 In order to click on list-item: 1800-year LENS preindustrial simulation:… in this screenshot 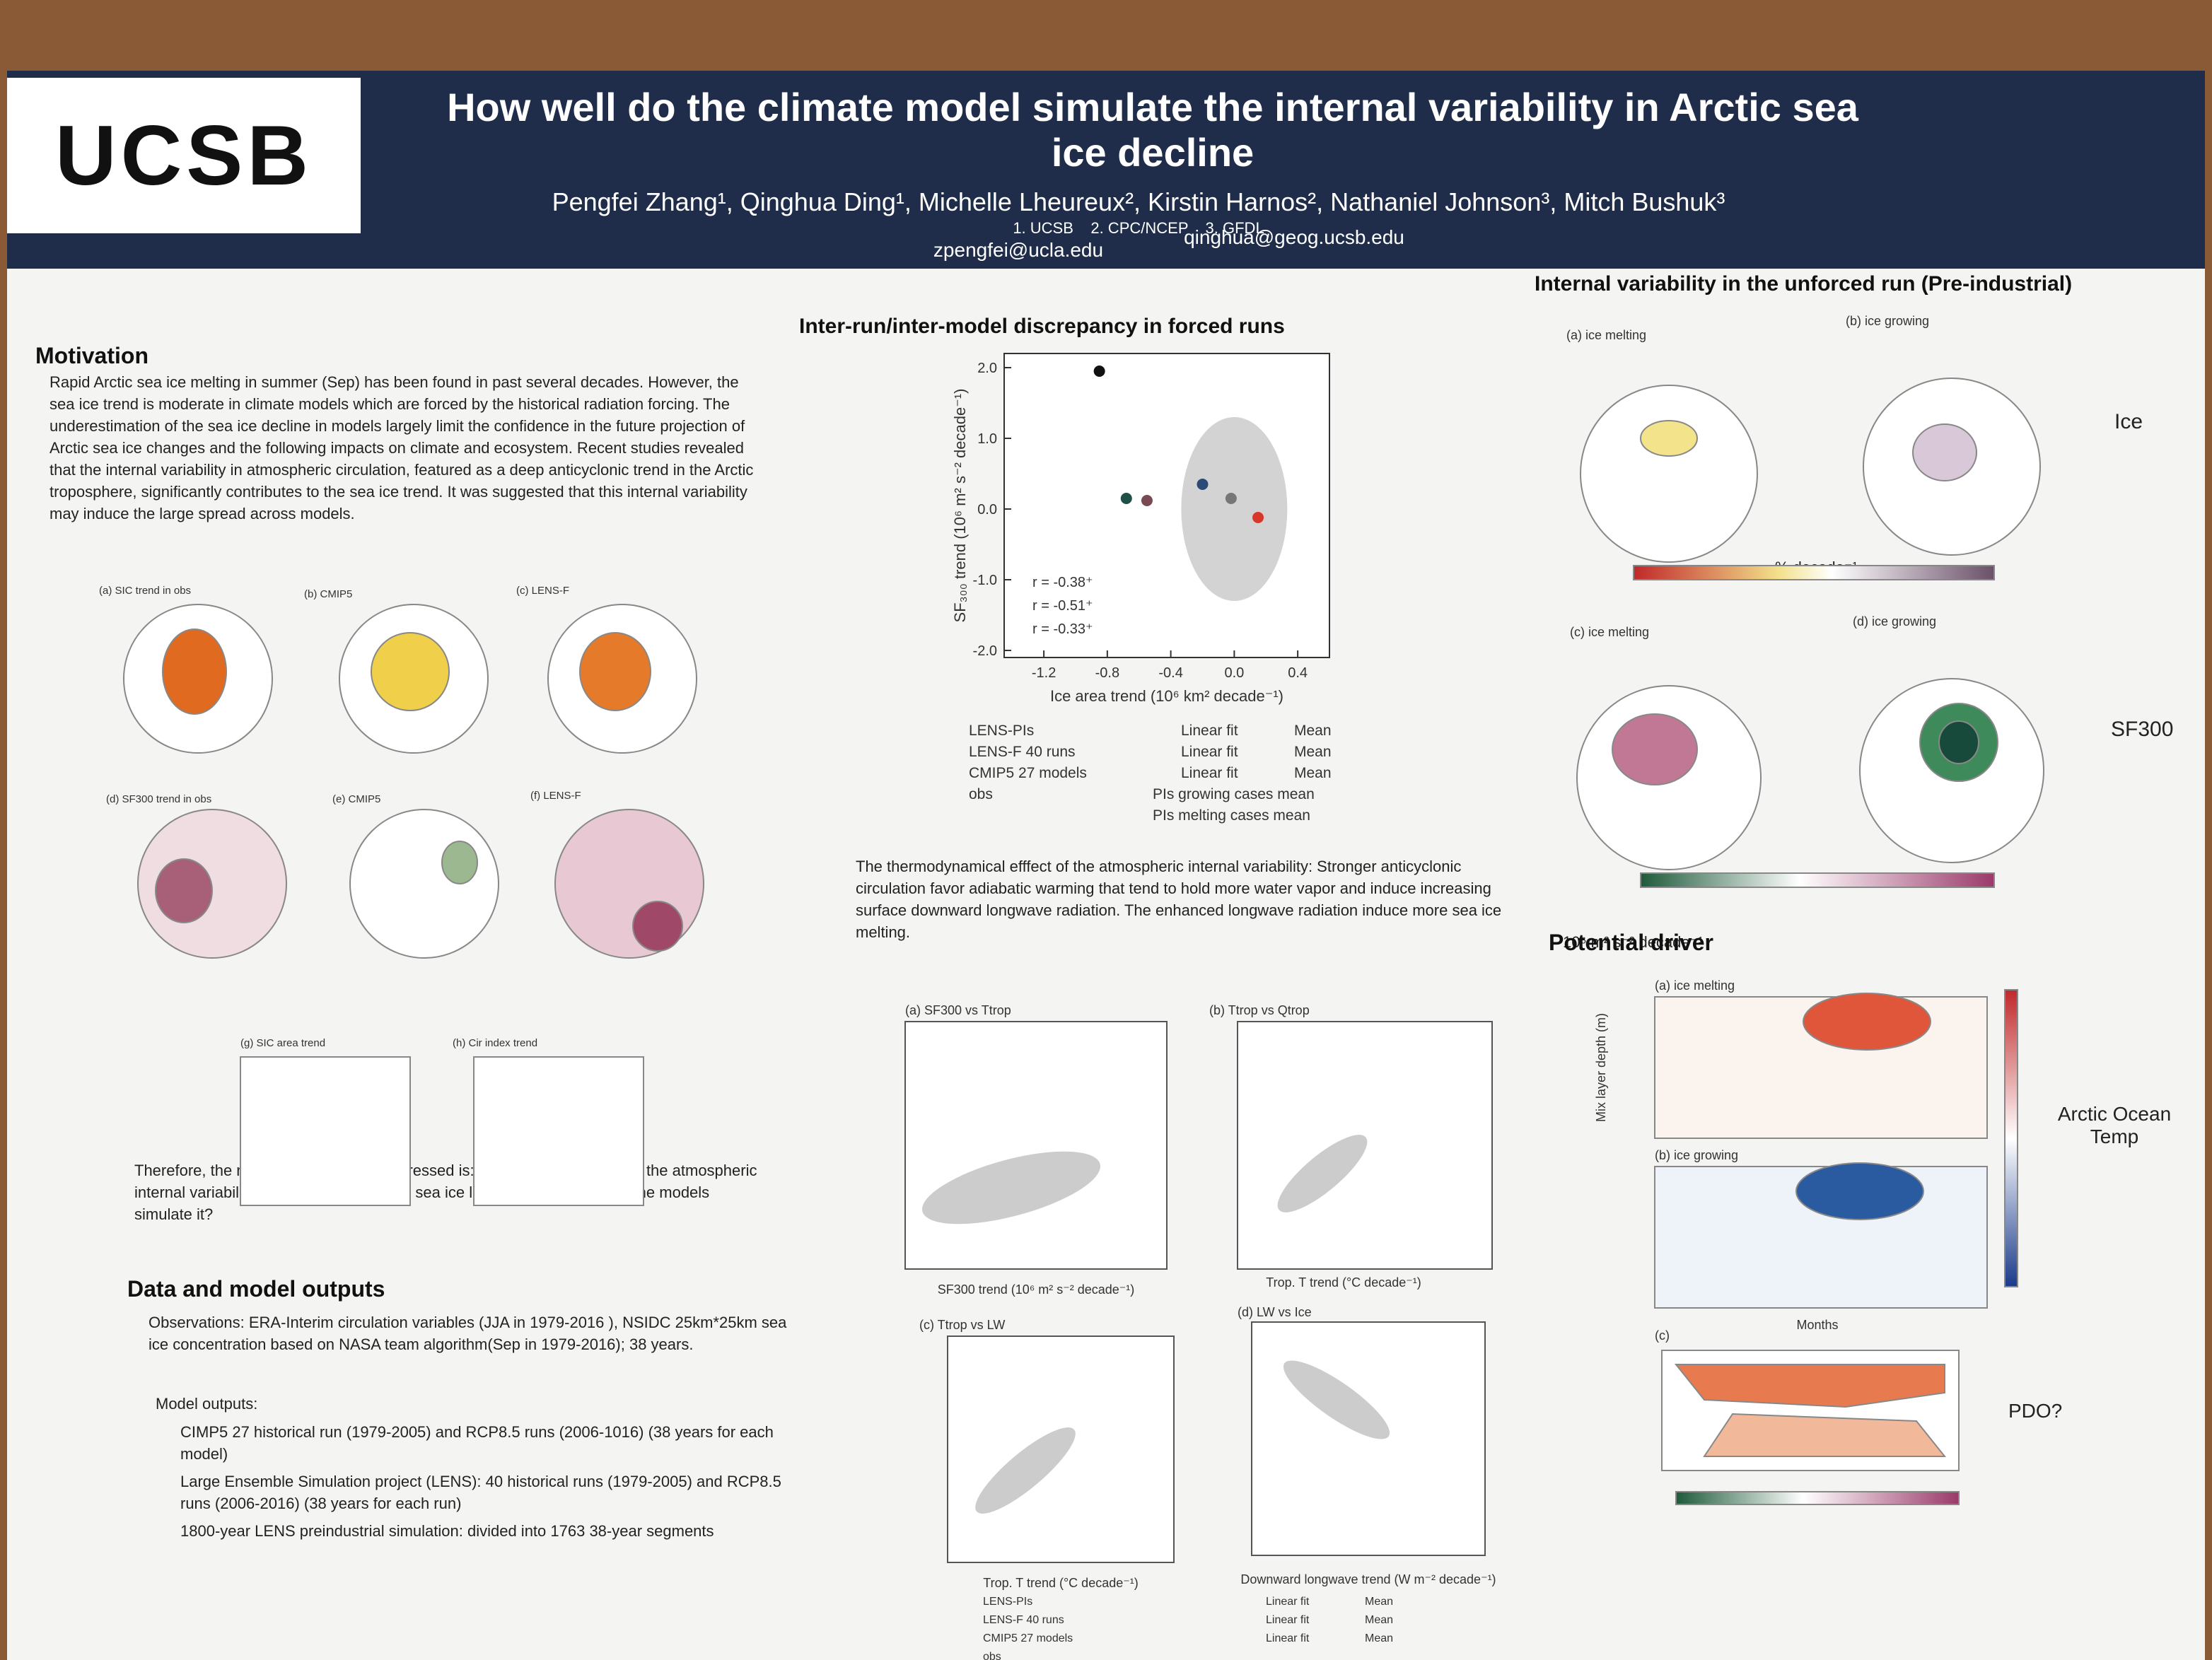, I will do `click(447, 1531)`.